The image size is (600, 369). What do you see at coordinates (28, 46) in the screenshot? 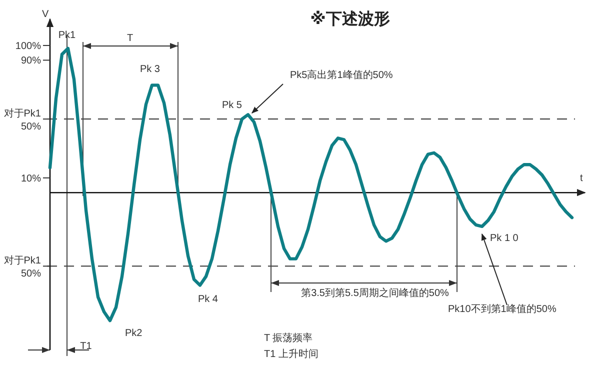
I see `y-tick-label: 100%` at bounding box center [28, 46].